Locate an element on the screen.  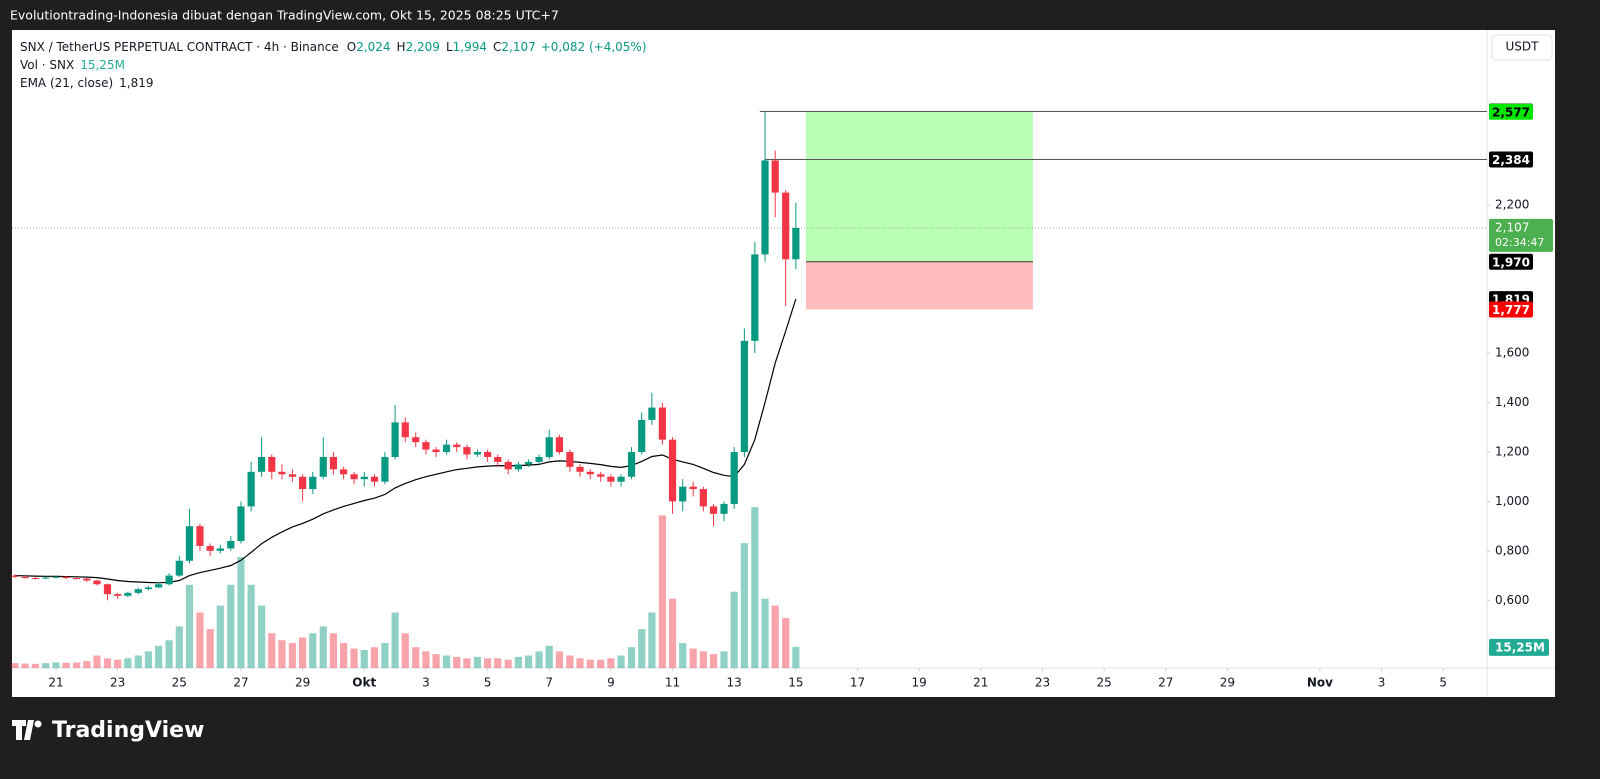
x-tick-label: 25 is located at coordinates (179, 683).